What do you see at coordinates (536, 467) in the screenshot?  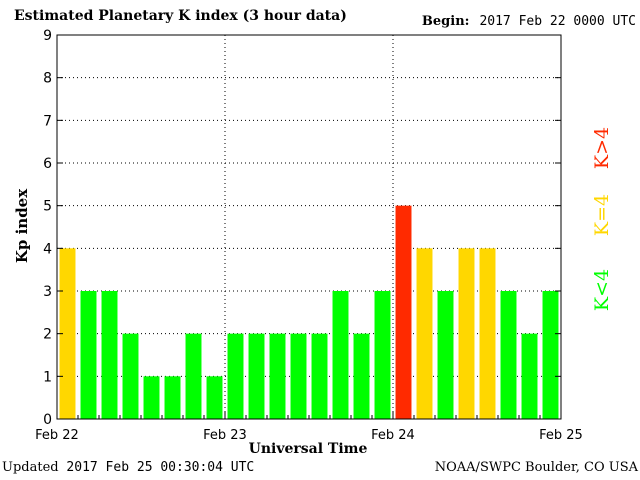 I see `source-credit: NOAA/SWPC Boulder, CO USA` at bounding box center [536, 467].